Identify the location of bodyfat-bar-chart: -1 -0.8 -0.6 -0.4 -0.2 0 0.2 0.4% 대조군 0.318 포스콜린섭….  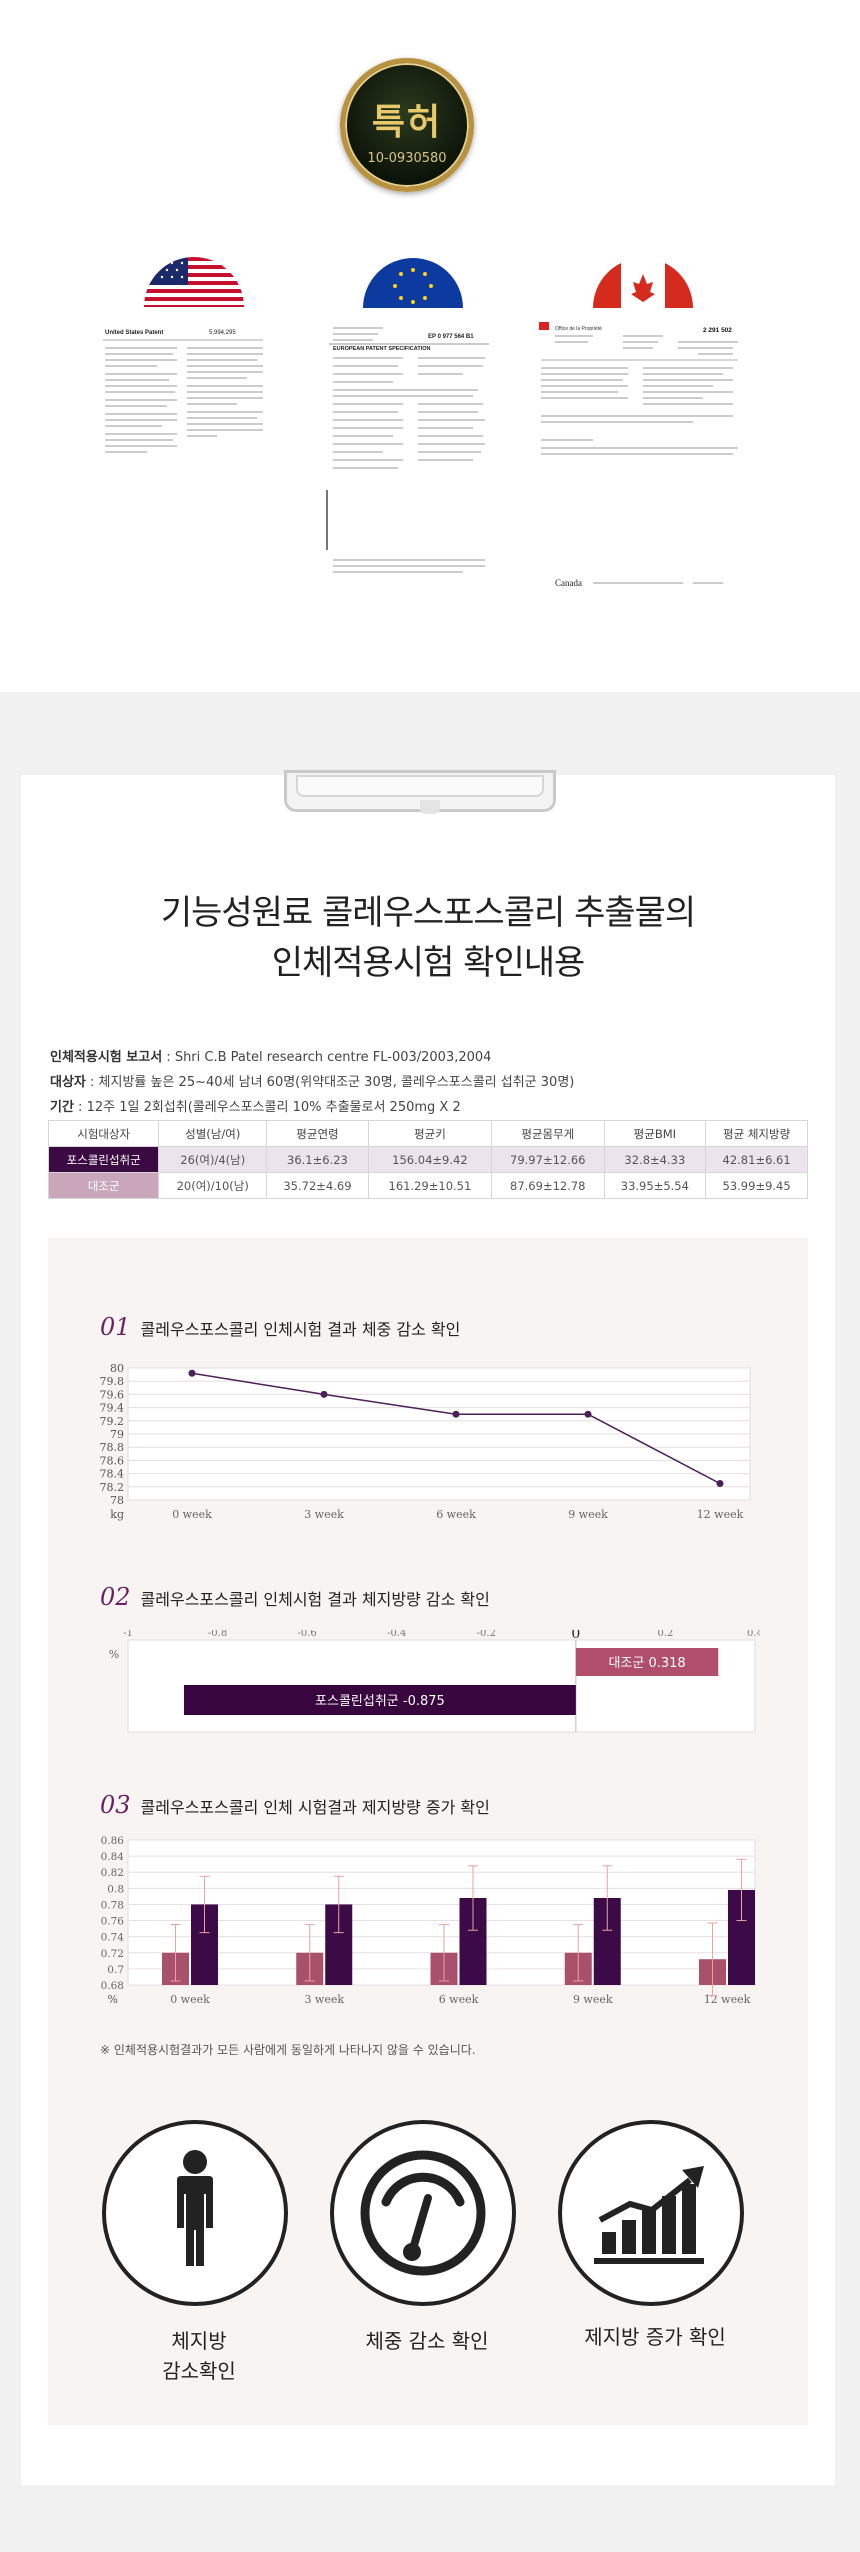
(434, 1681).